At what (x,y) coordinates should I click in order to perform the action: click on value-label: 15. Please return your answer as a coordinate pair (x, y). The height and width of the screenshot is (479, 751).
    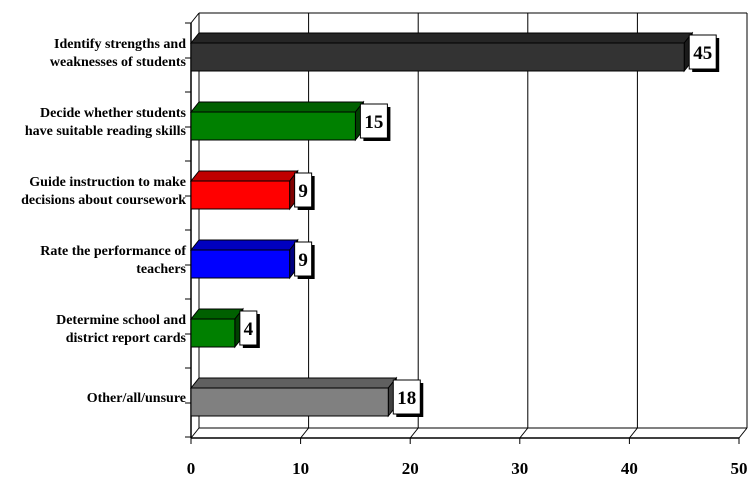
    Looking at the image, I should click on (373, 122).